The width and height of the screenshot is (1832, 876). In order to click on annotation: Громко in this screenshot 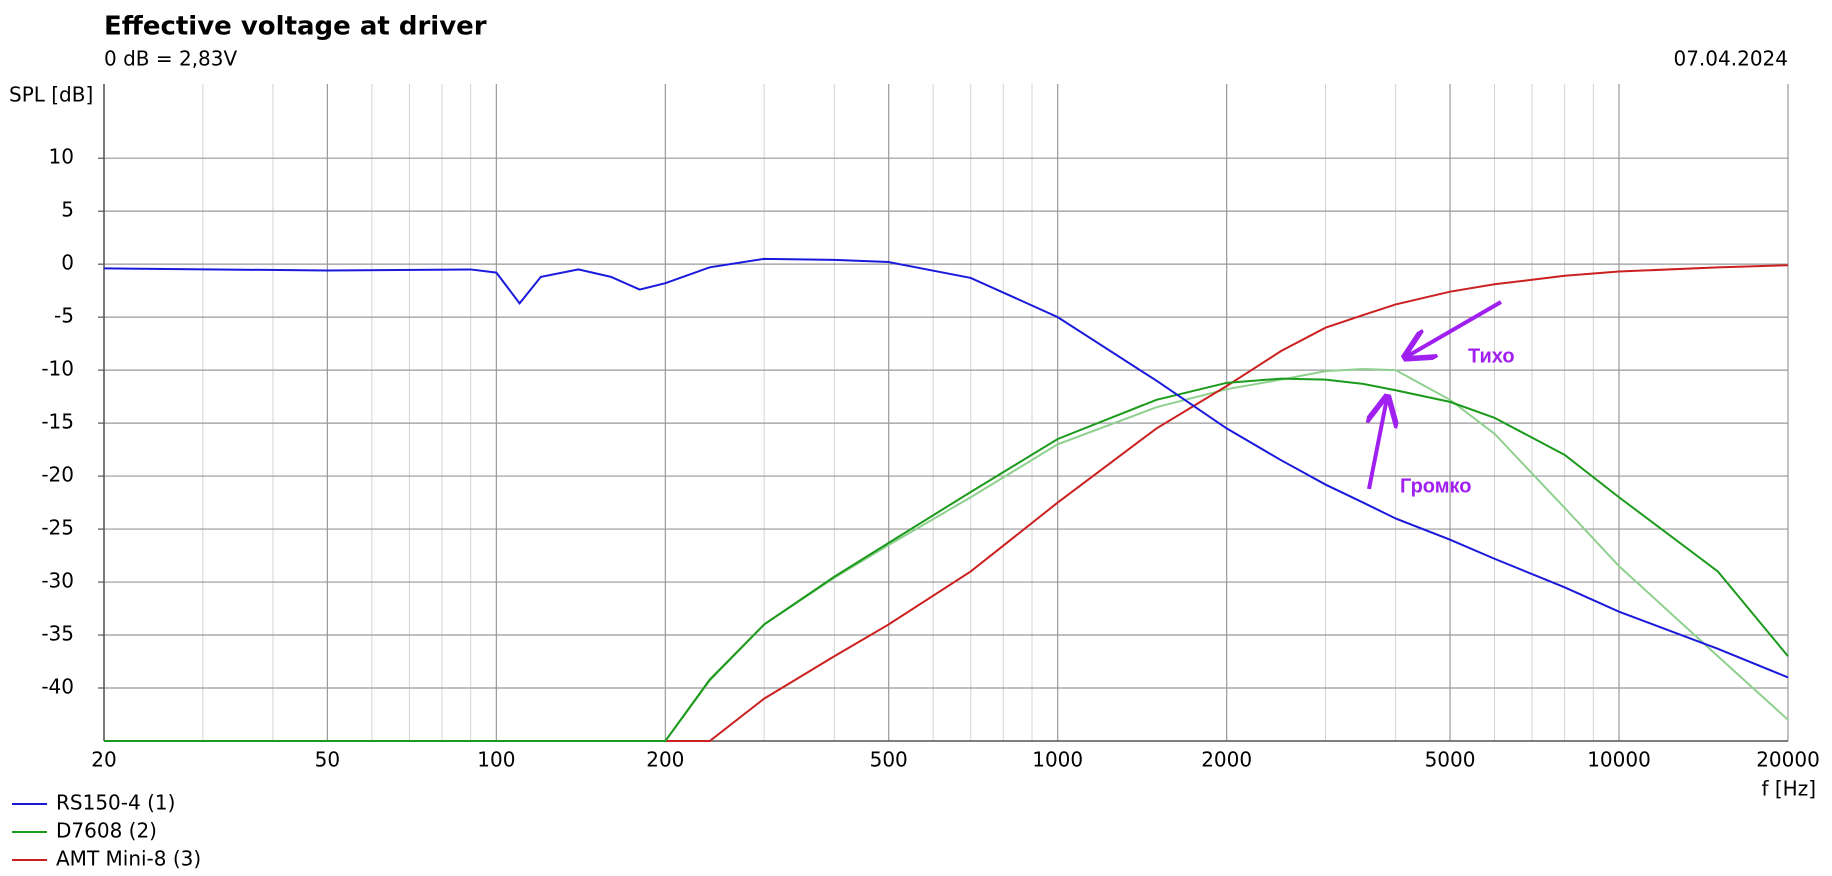, I will do `click(1436, 486)`.